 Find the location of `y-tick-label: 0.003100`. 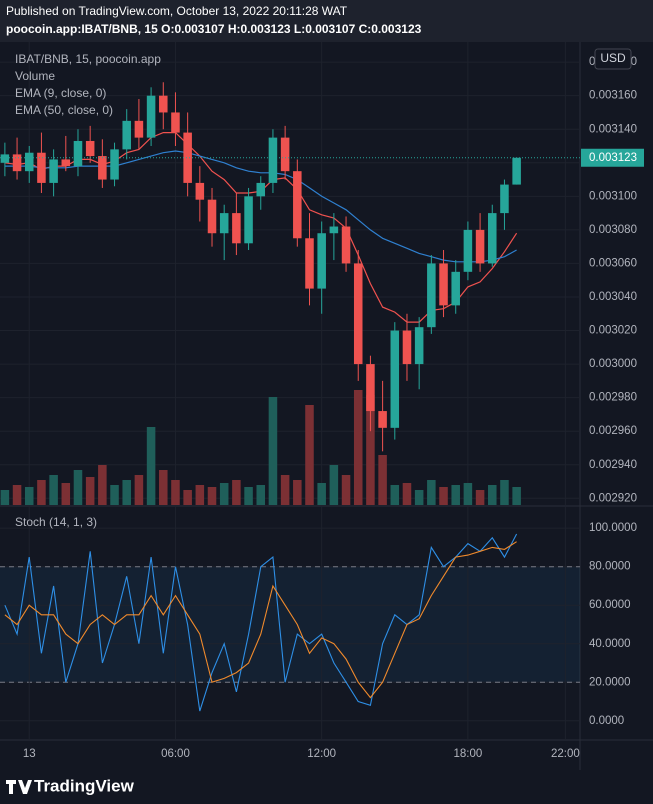

y-tick-label: 0.003100 is located at coordinates (613, 196).